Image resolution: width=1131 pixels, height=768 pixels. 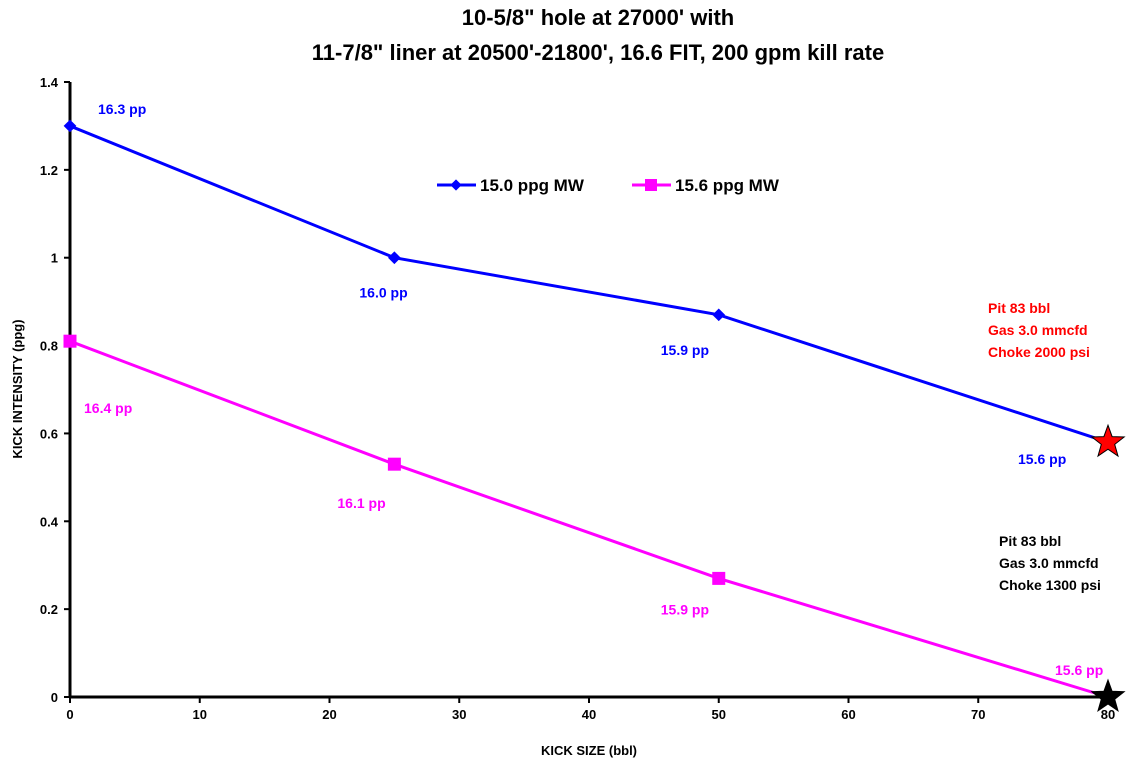 I want to click on annotation-red: Pit 83 bbl Gas 3.0 mmcfd Choke 2000 psi, so click(x=1039, y=330).